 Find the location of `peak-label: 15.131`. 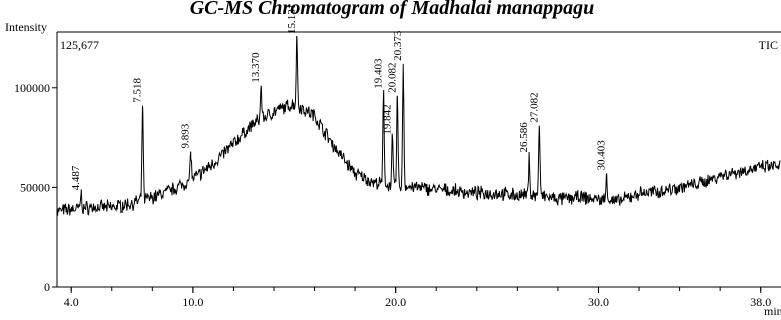

peak-label: 15.131 is located at coordinates (292, 19).